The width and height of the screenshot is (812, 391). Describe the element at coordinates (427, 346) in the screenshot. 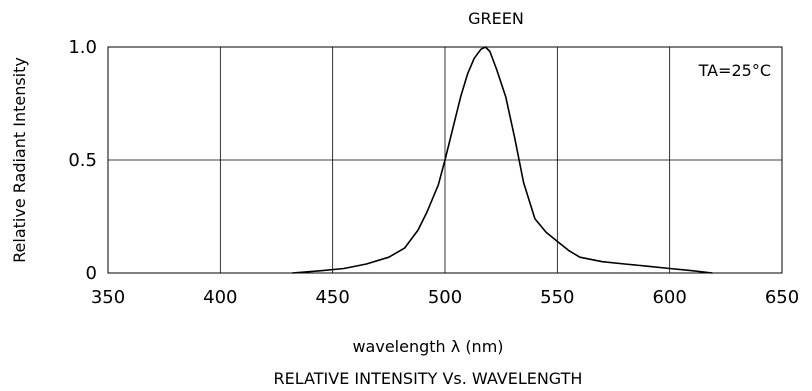

I see `x-axis-label: wavelength λ (nm)` at that location.